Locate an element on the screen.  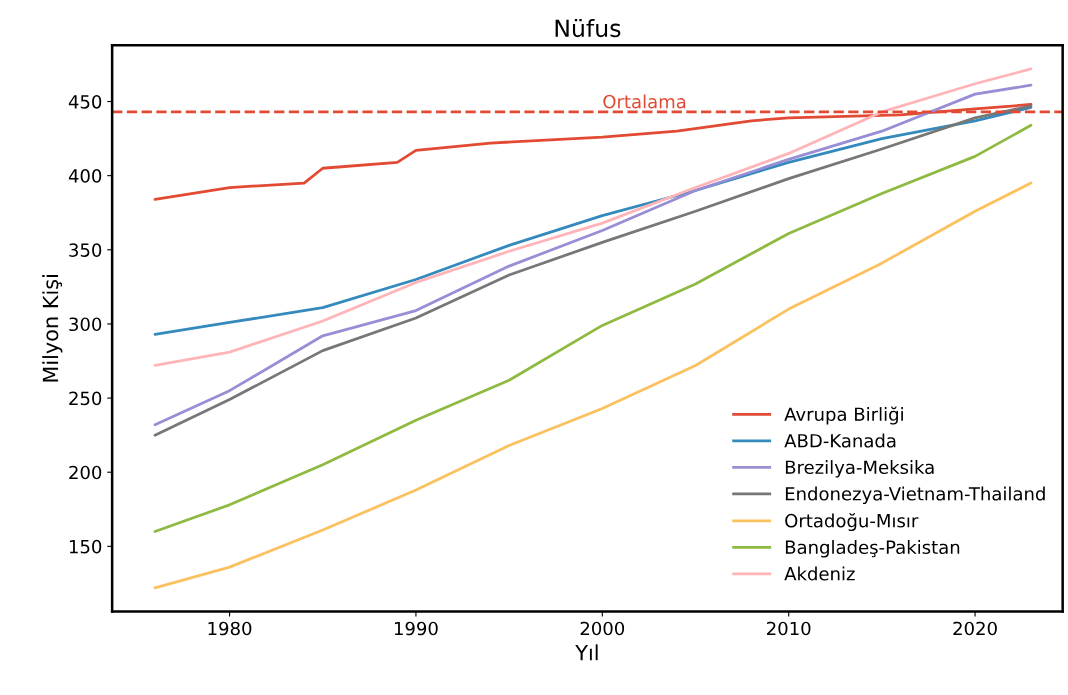
y-axis-title: Milyon Kişi is located at coordinates (52, 328).